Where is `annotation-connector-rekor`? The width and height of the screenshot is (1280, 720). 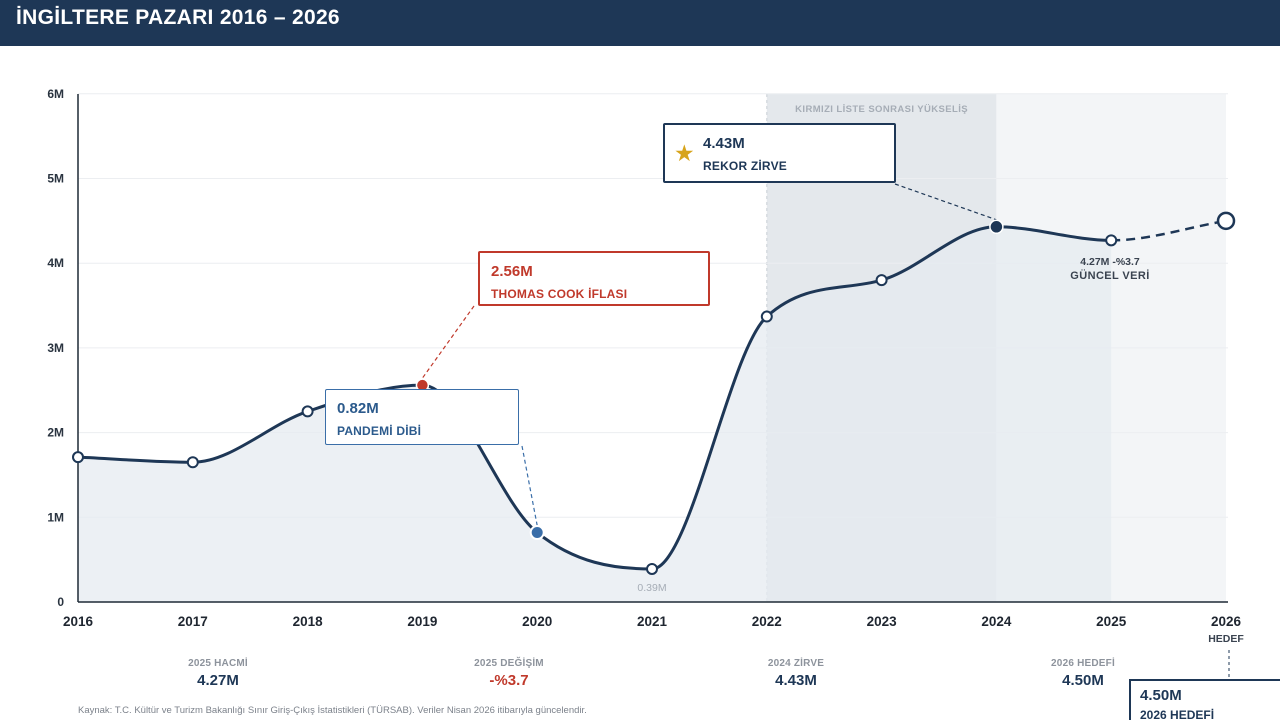 annotation-connector-rekor is located at coordinates (945, 202).